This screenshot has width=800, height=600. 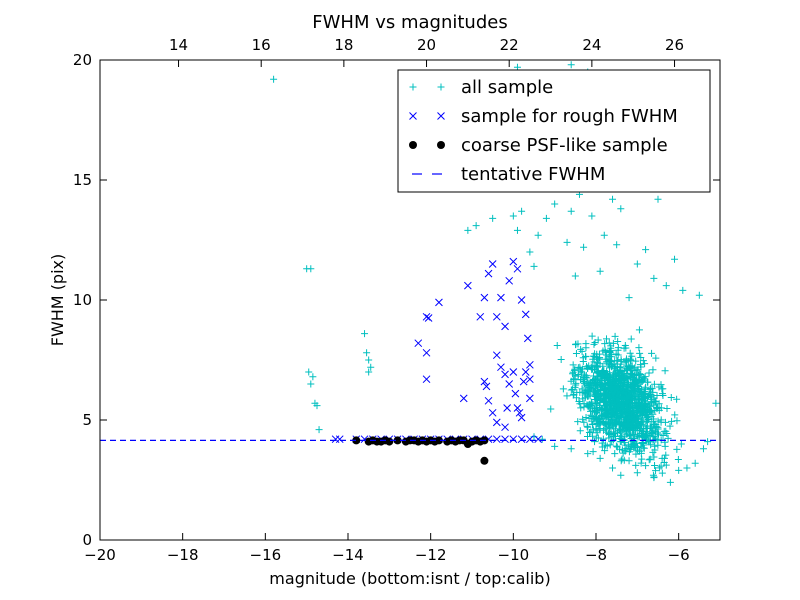 I want to click on top-tick-label: 26, so click(x=674, y=45).